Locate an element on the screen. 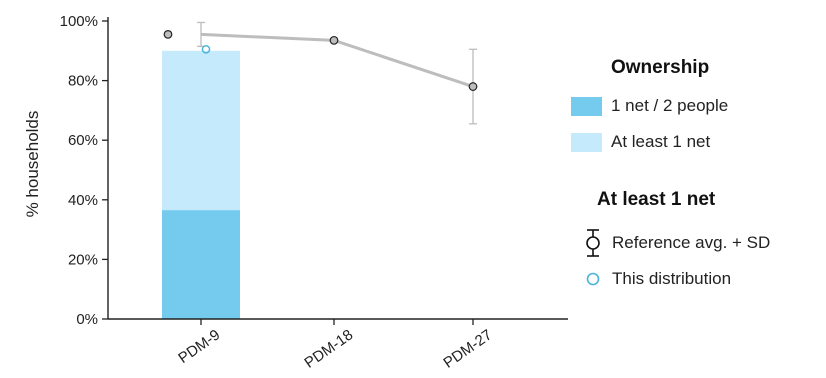 Image resolution: width=826 pixels, height=378 pixels. y-tick-label: 100% is located at coordinates (79, 21).